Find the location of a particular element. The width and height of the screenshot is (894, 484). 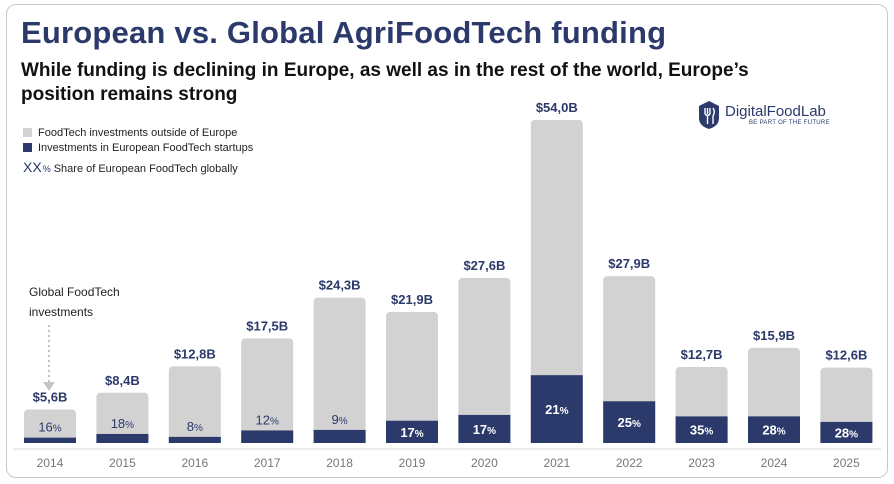

bar-outside-2019 is located at coordinates (412, 377).